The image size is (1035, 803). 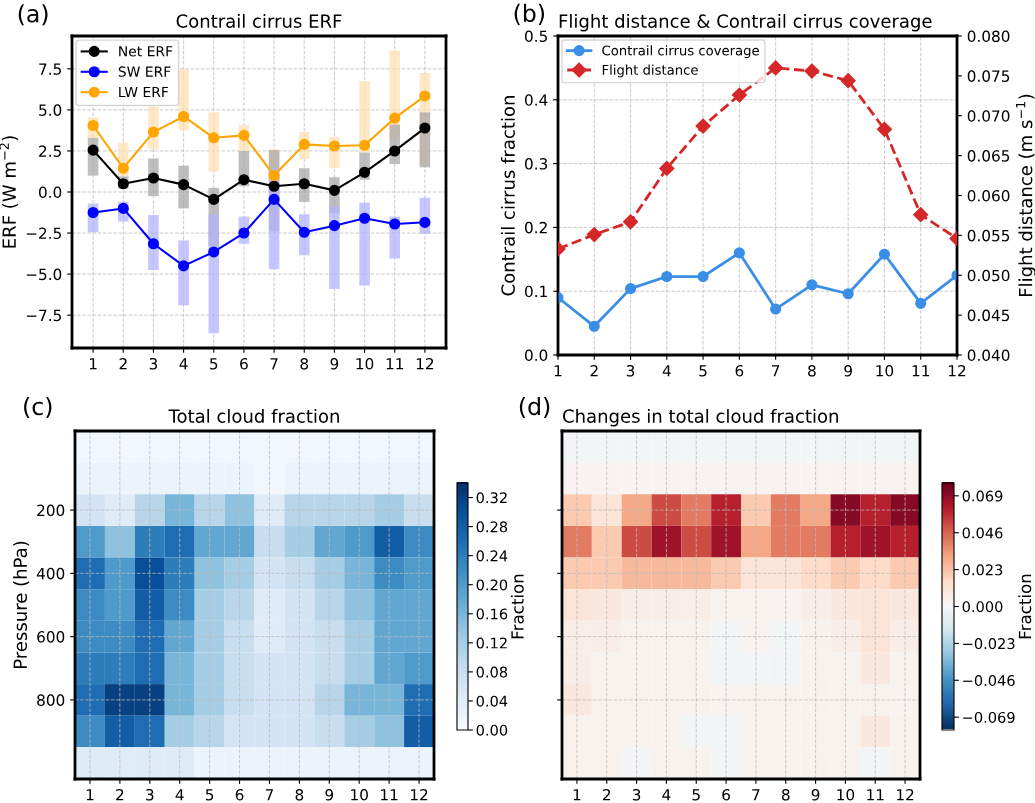 I want to click on color-bar-label: −0.023, so click(x=989, y=644).